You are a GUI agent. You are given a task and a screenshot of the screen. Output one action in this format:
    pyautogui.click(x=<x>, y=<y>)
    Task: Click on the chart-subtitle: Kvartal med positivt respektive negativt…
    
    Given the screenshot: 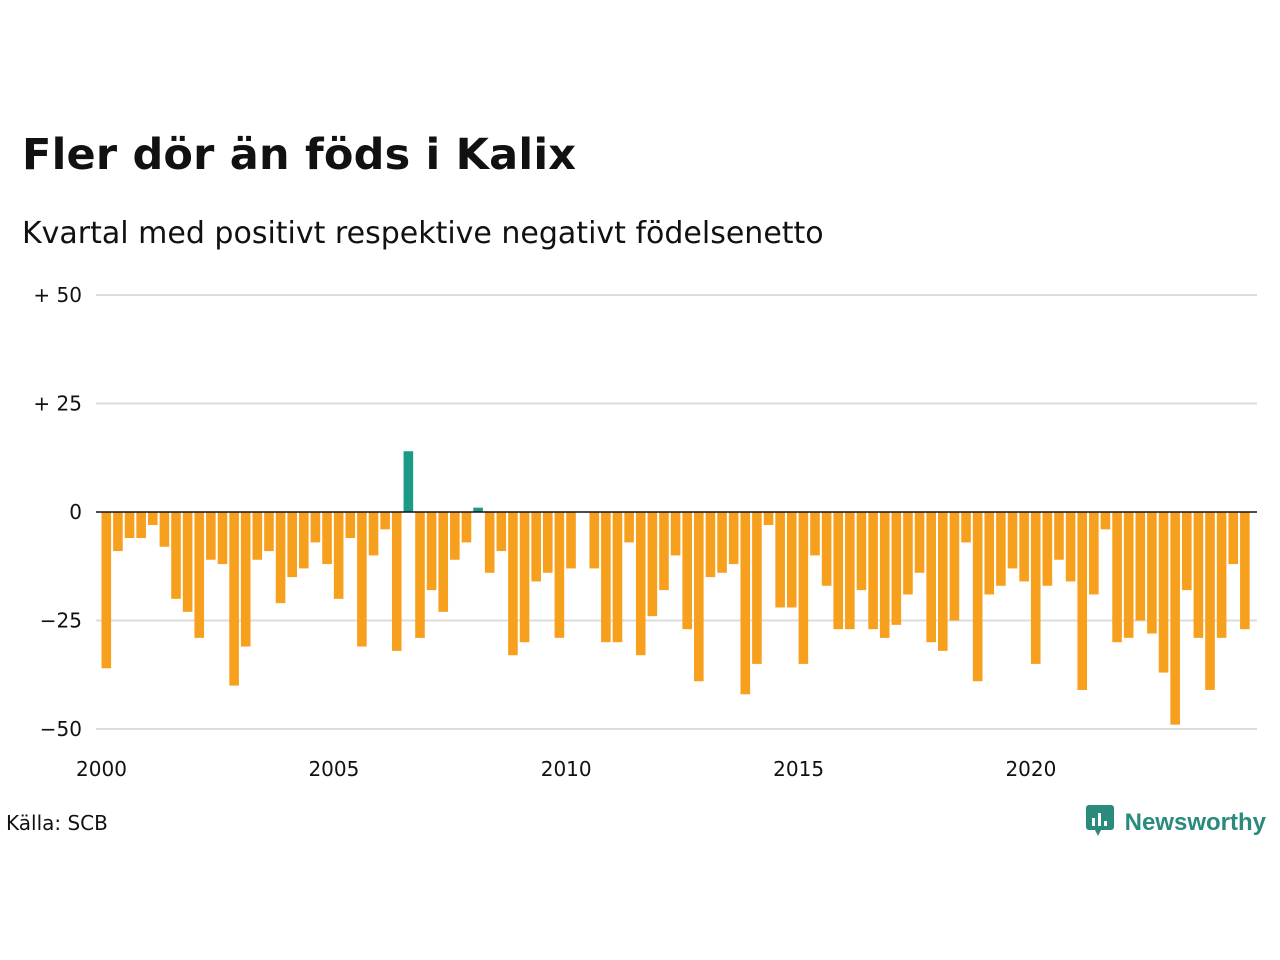 What is the action you would take?
    pyautogui.click(x=423, y=233)
    